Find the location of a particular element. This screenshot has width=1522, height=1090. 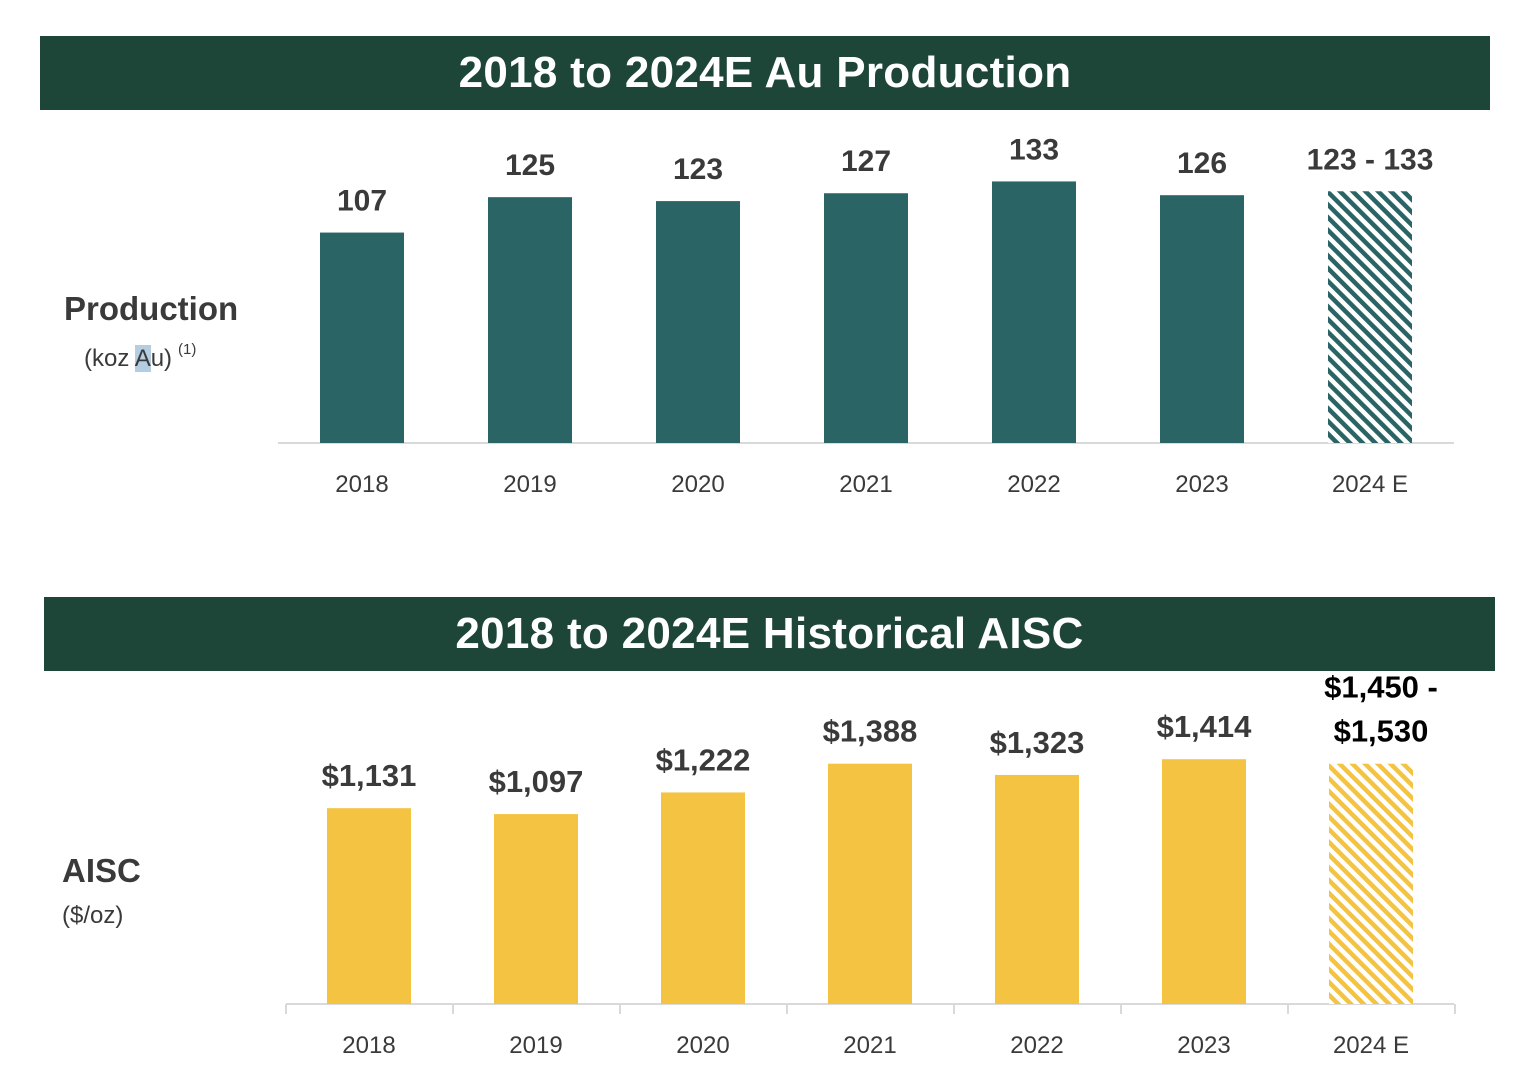

data-label: 107 is located at coordinates (362, 201).